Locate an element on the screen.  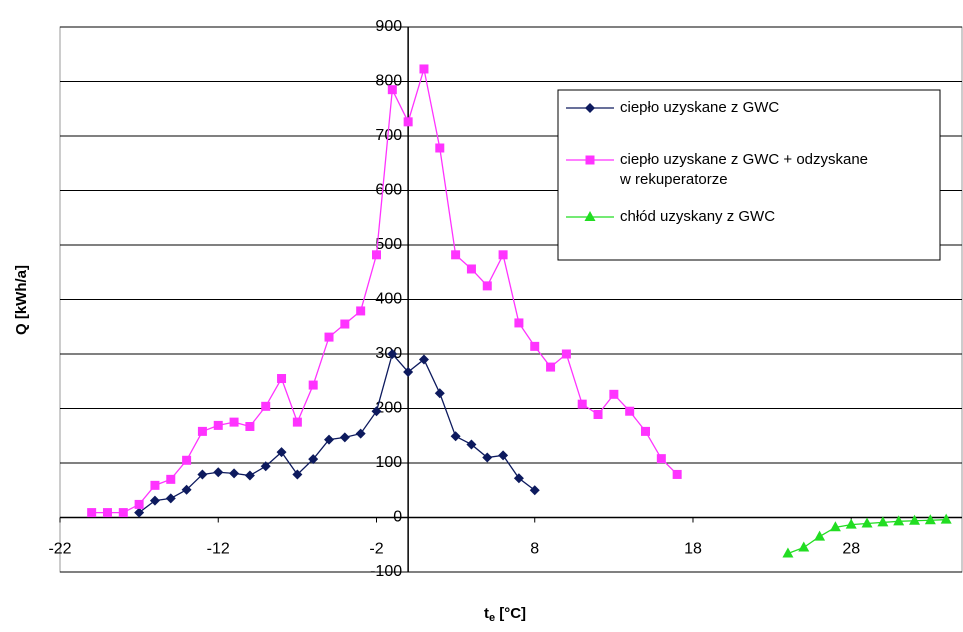
x-tick-label: -12 is located at coordinates (218, 549).